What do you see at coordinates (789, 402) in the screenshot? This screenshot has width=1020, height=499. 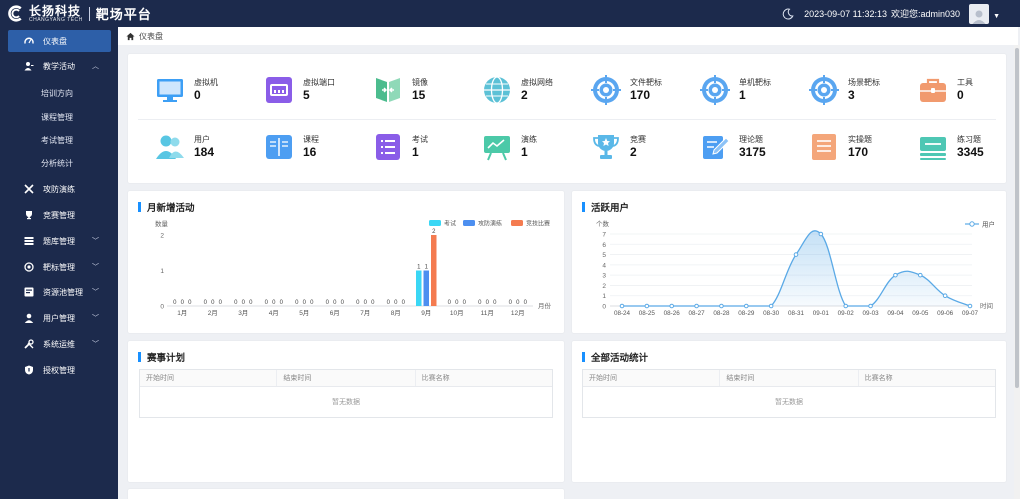 I see `empty-state: 暂无数据` at bounding box center [789, 402].